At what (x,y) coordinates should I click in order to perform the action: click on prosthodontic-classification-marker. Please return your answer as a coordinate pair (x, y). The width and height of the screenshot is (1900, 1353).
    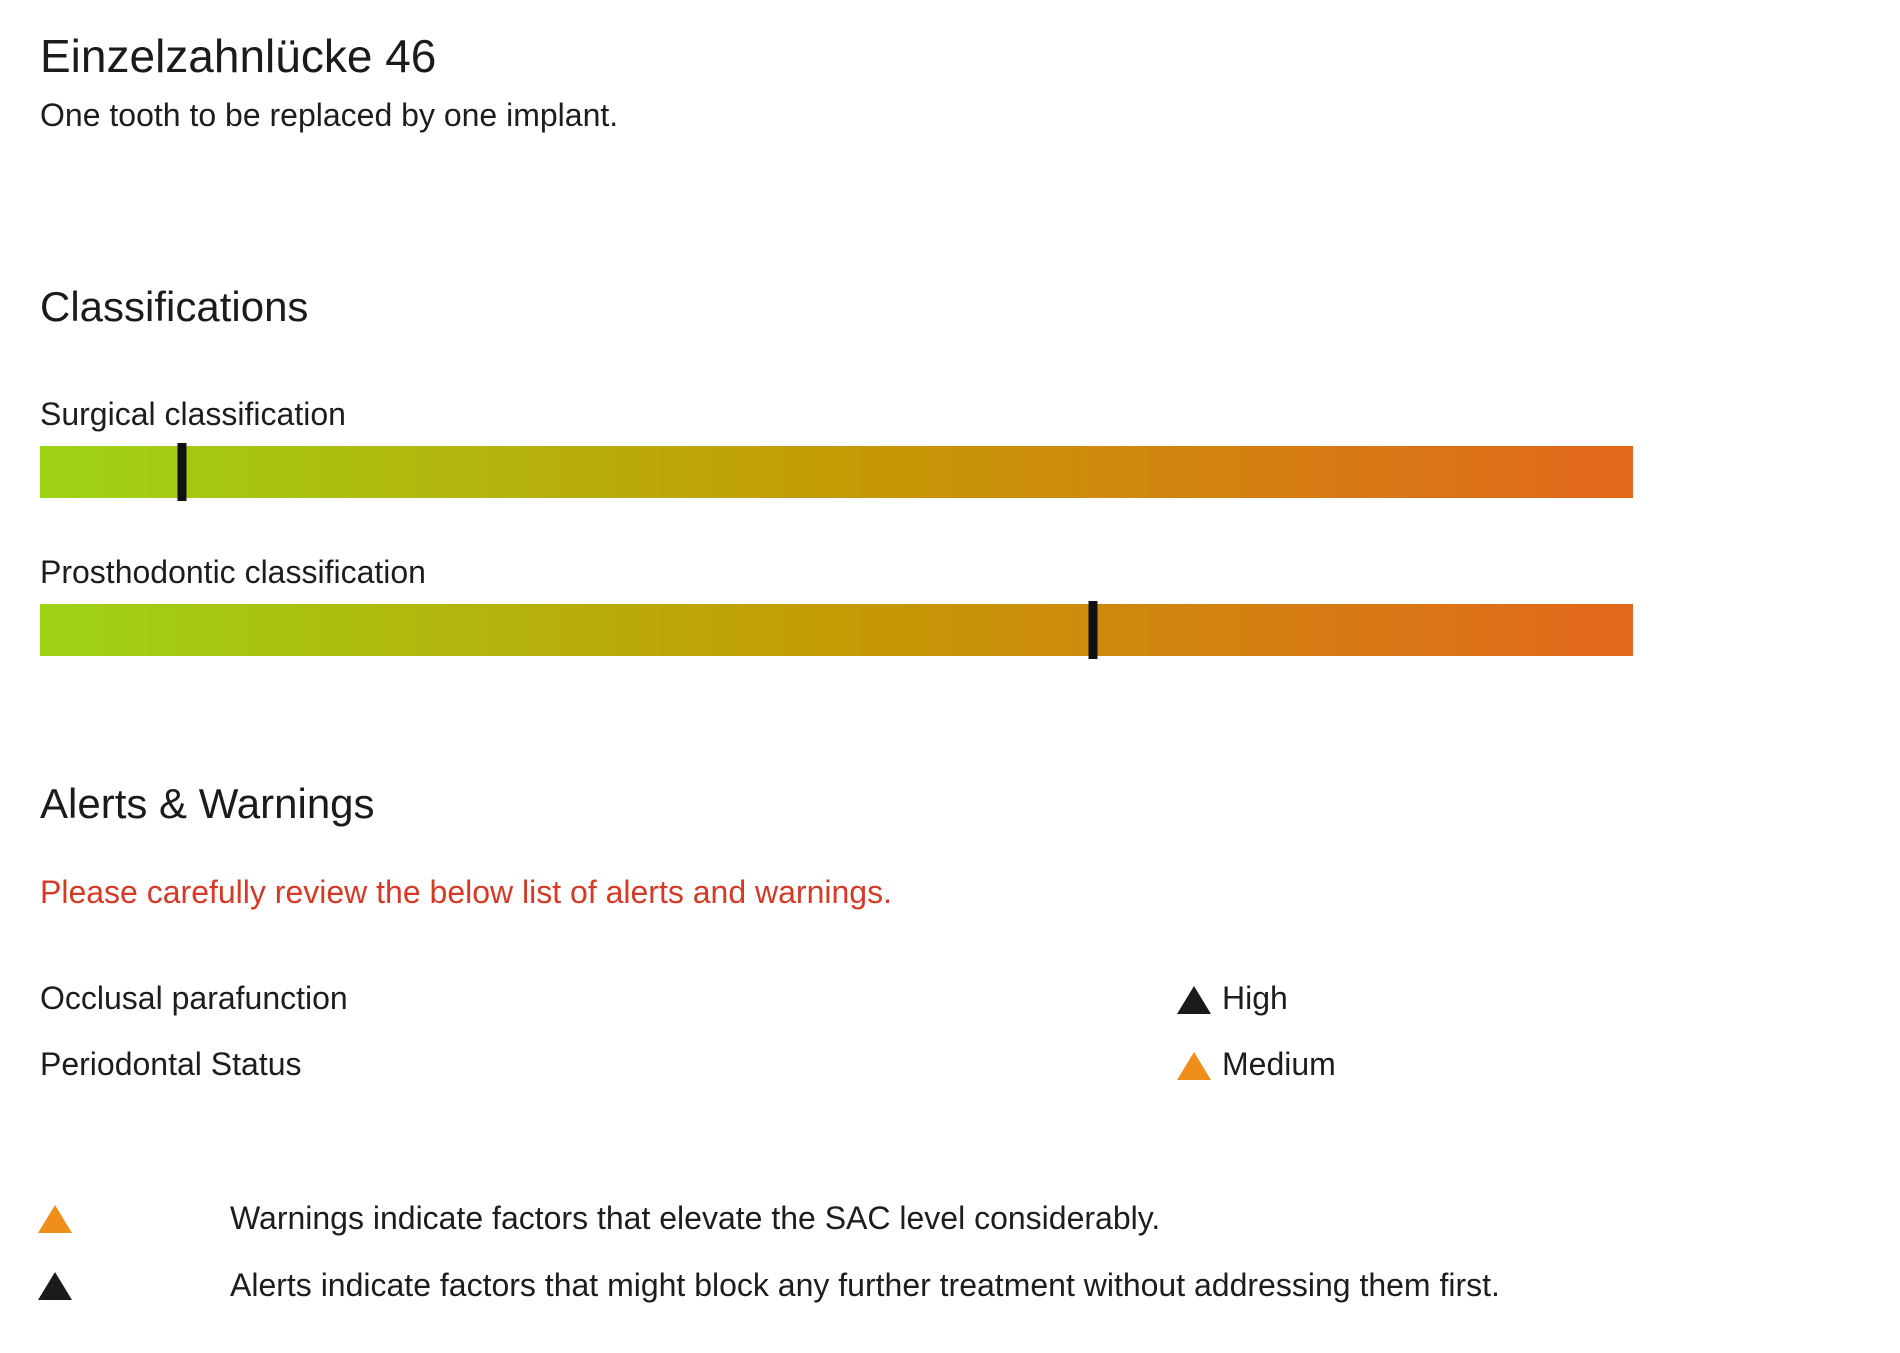
    Looking at the image, I should click on (1093, 630).